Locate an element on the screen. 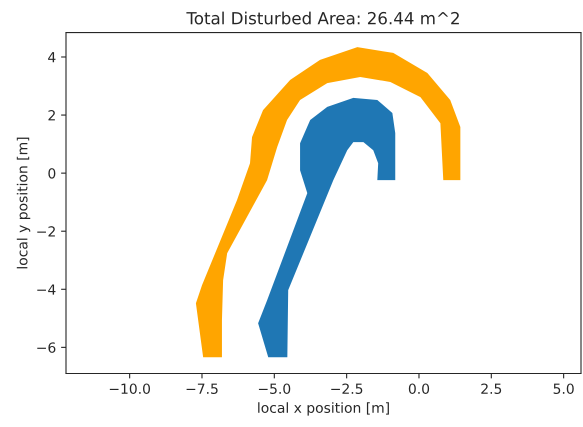  x-tick-label: 0.0 is located at coordinates (419, 388).